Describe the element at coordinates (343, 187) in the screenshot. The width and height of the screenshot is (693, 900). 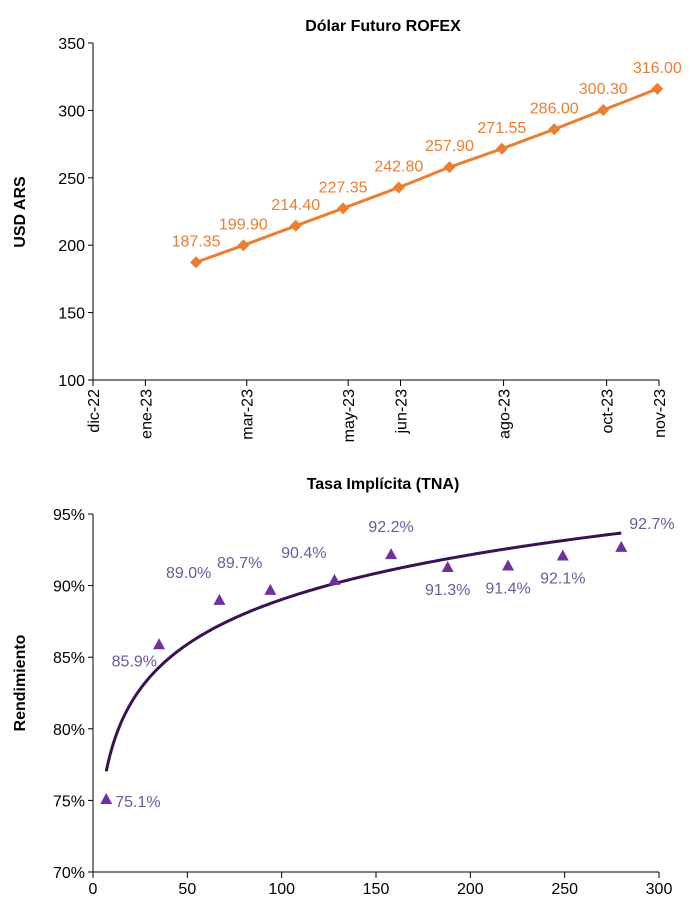
I see `chart1-data-label: 227.35` at that location.